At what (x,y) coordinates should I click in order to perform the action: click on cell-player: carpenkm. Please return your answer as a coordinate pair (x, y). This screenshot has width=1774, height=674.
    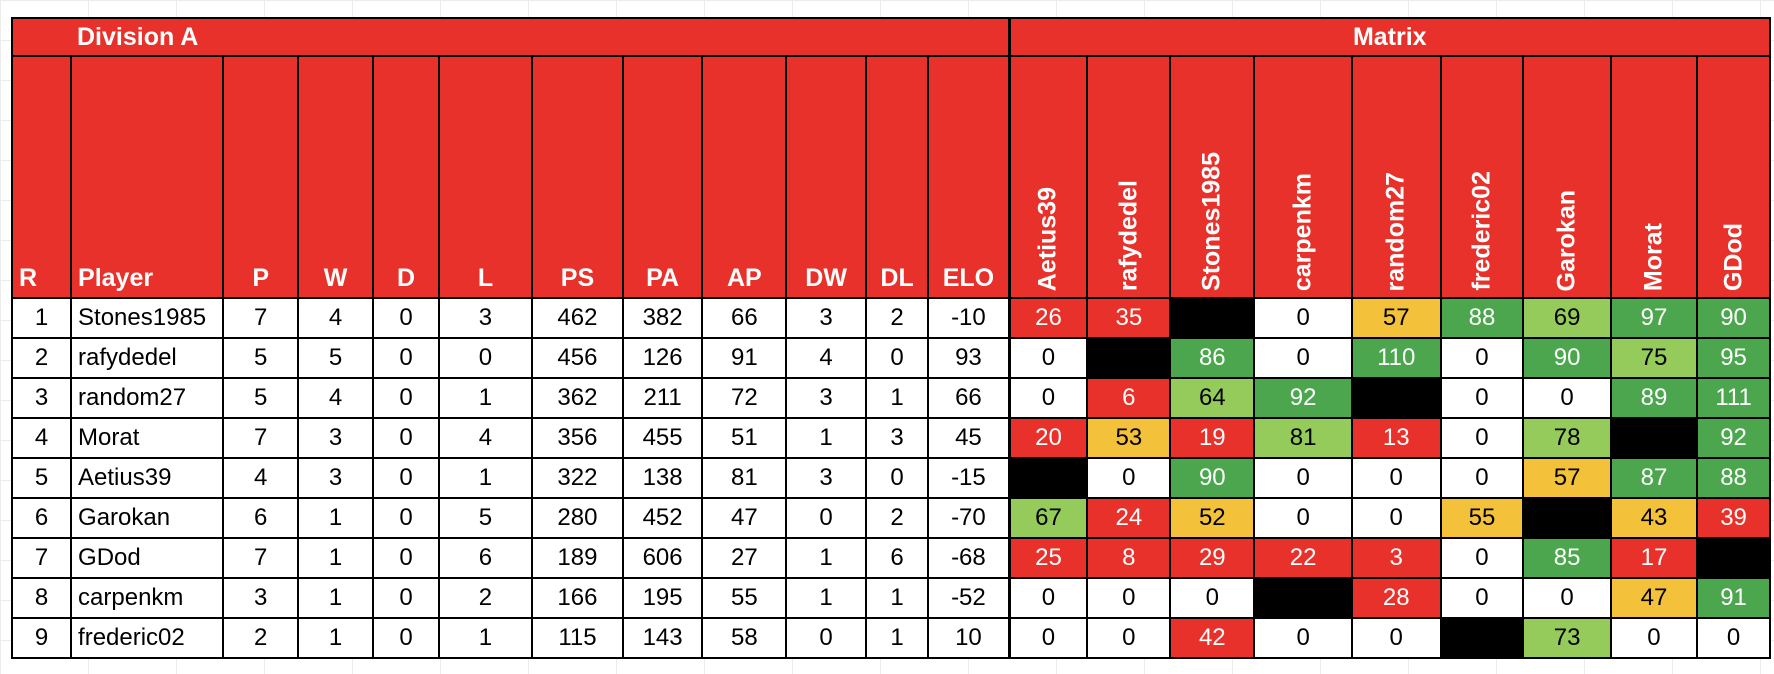
    Looking at the image, I should click on (147, 598).